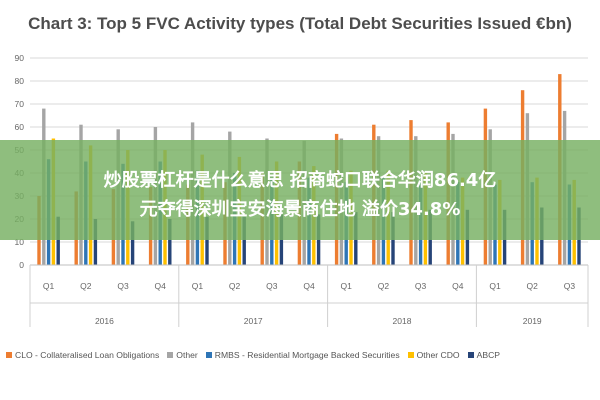  Describe the element at coordinates (300, 180) in the screenshot. I see `overlay-line-1: 炒股票杠杆是什么意思 招商蛇口联合华润86.4亿` at that location.